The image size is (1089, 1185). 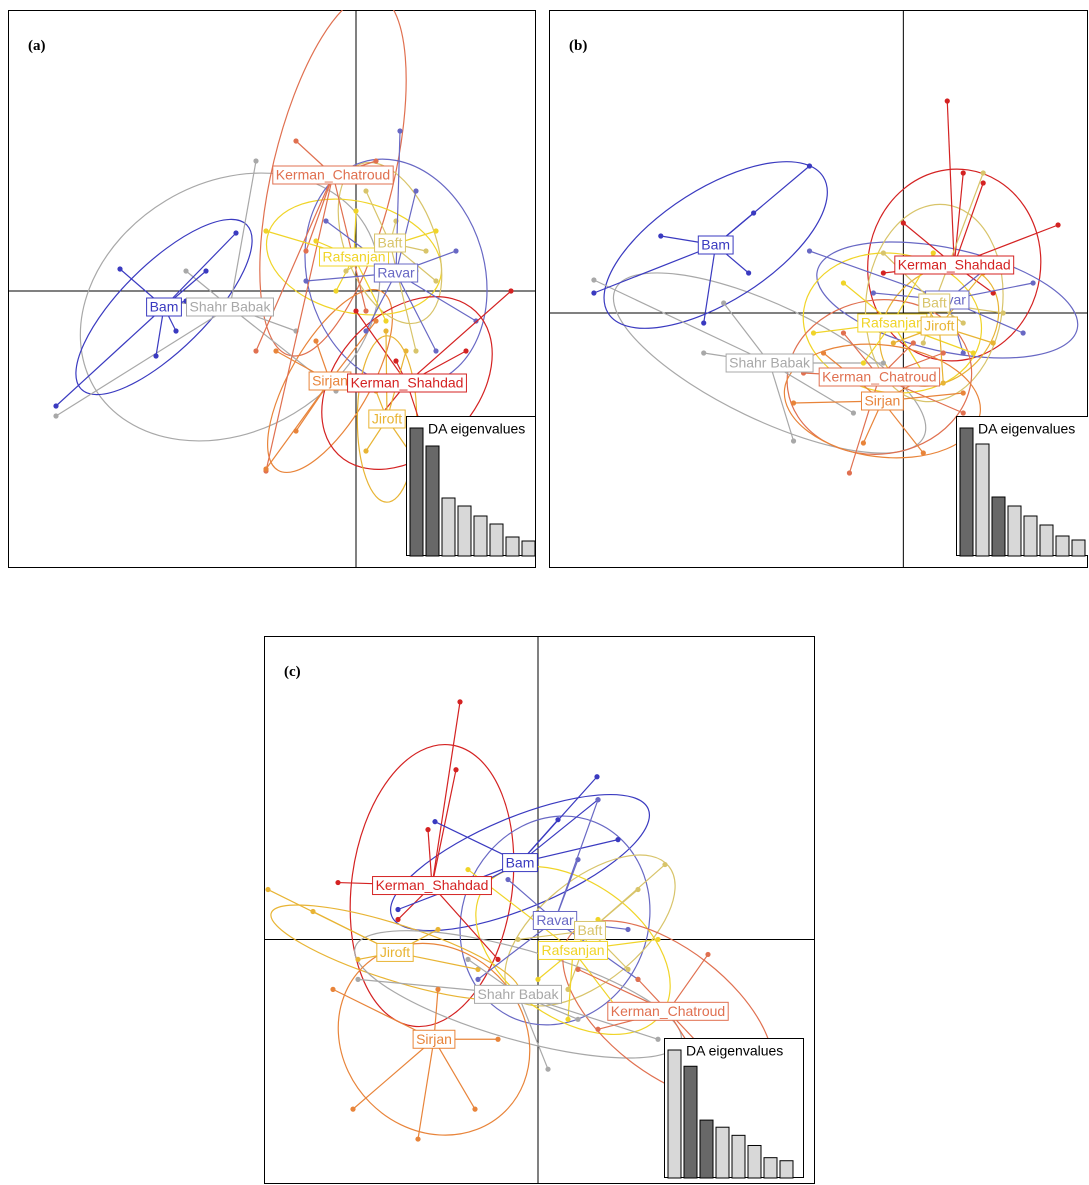 I want to click on group-label: Kerman_Chatroud, so click(x=333, y=175).